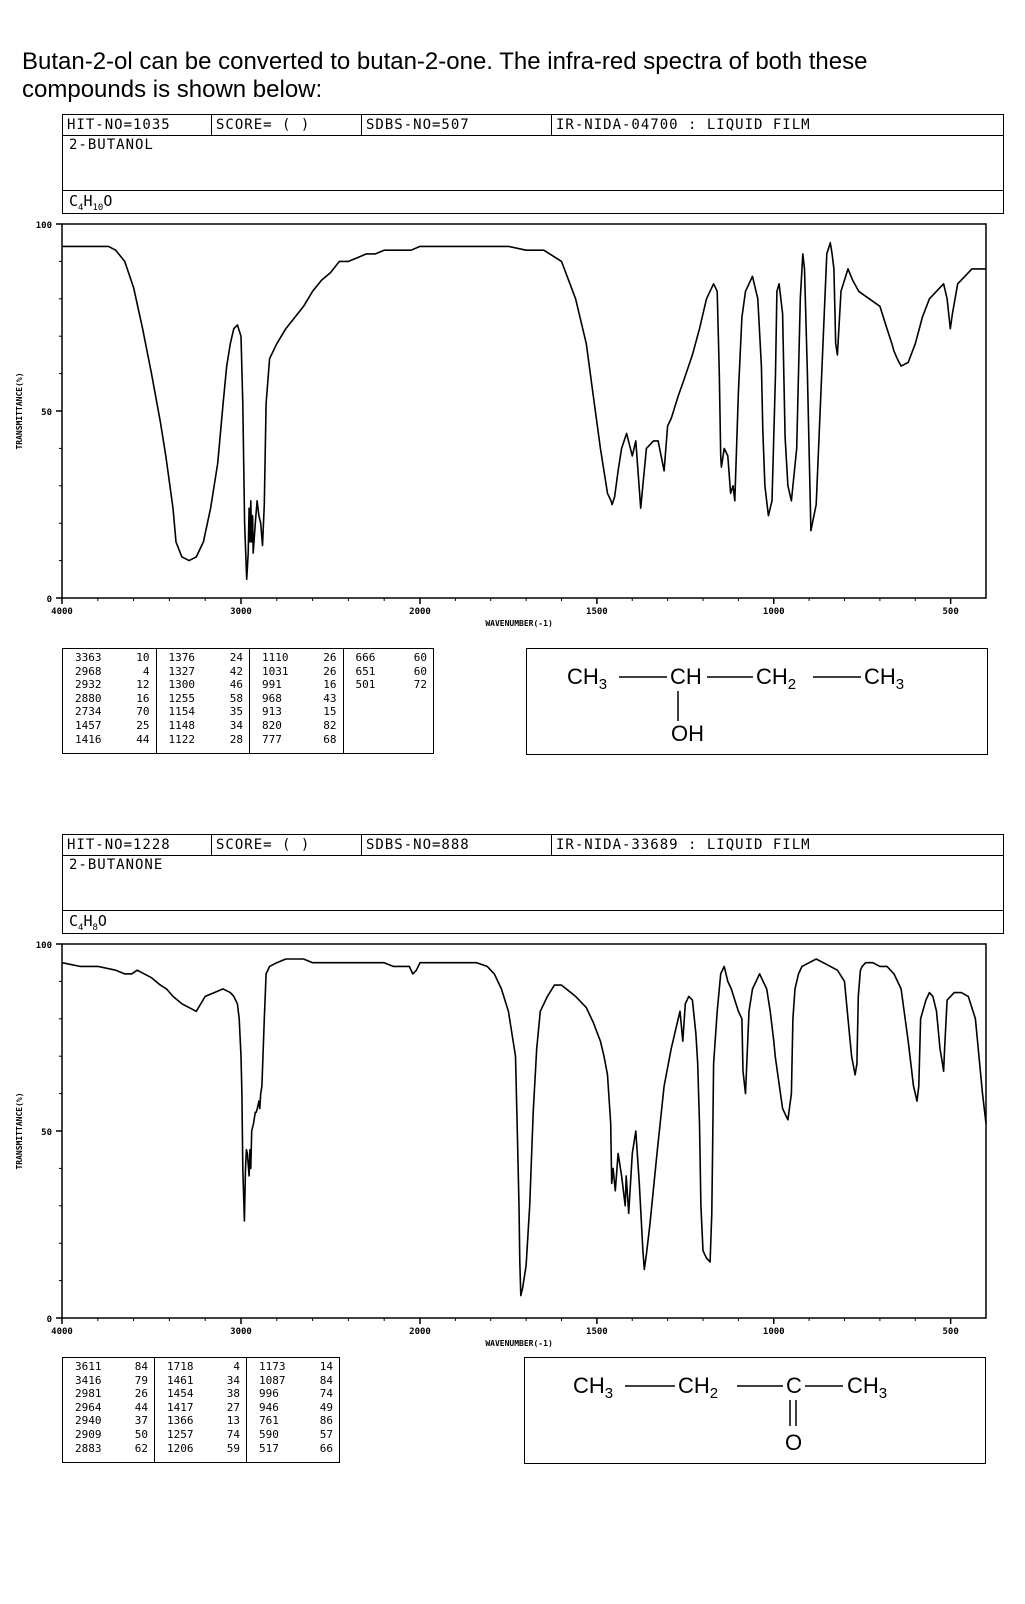 This screenshot has width=1025, height=1604. Describe the element at coordinates (119, 845) in the screenshot. I see `hit-number: HIT-NO=1228` at that location.